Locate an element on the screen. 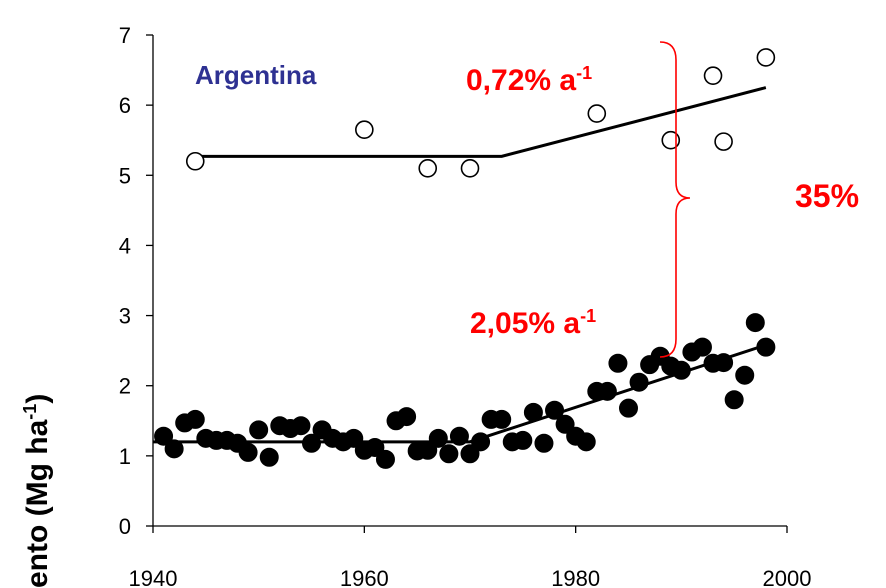 Image resolution: width=886 pixels, height=588 pixels. y-tick-label: 2 is located at coordinates (125, 386).